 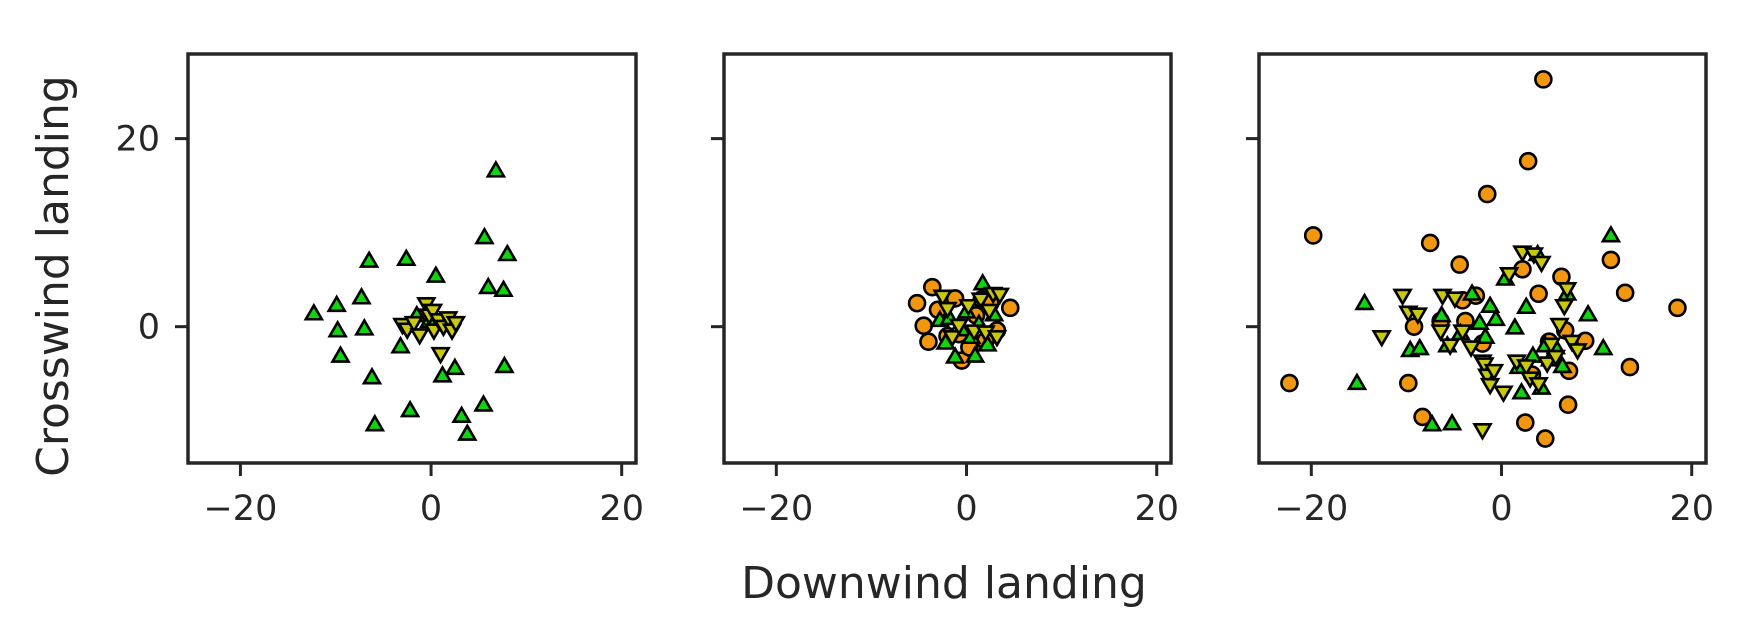 What do you see at coordinates (137, 140) in the screenshot?
I see `y-tick-label: 20` at bounding box center [137, 140].